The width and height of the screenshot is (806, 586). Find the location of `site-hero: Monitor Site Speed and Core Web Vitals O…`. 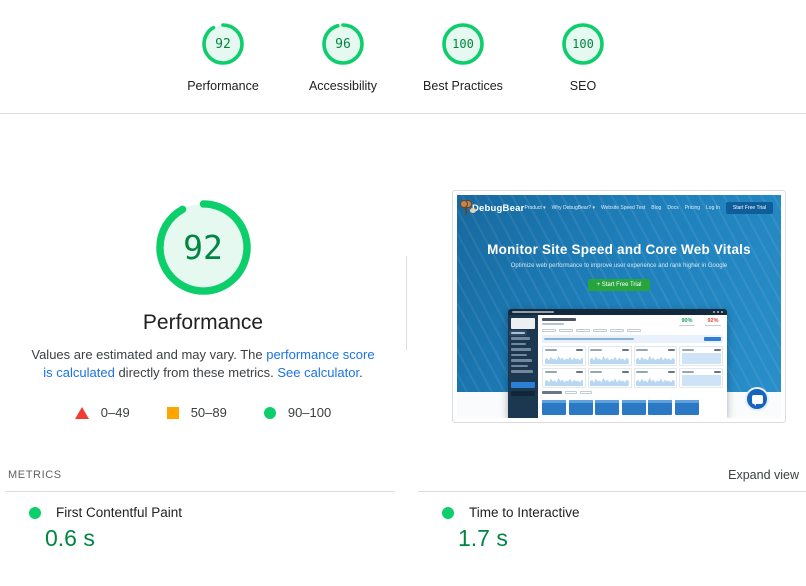

site-hero: Monitor Site Speed and Core Web Vitals O… is located at coordinates (619, 256).